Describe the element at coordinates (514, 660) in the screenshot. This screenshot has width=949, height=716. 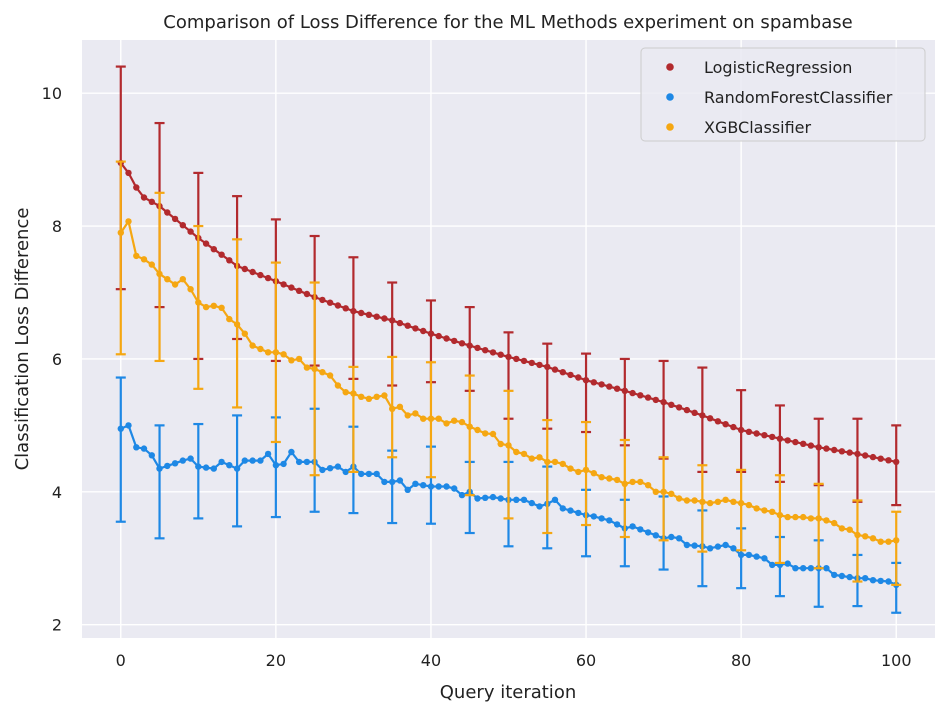
I see `x-tick-labels: 0 20 40 60 80 100` at that location.